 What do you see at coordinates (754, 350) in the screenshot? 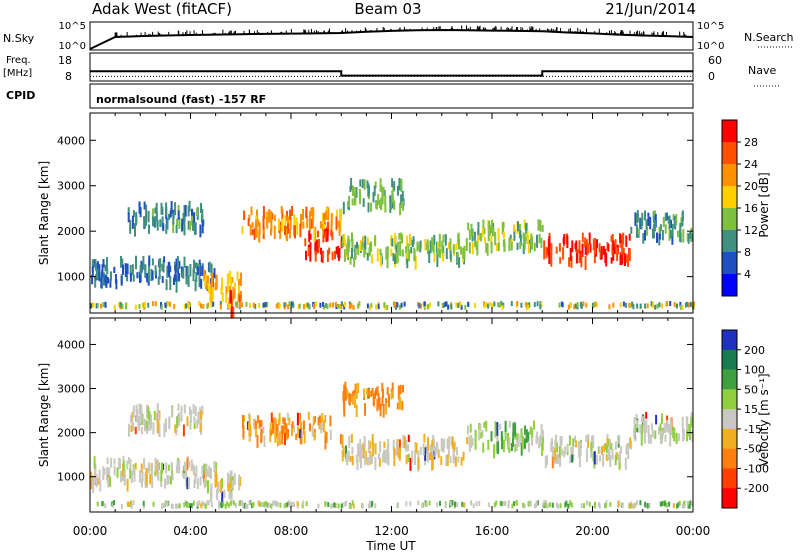
I see `velocity-colorbar-tick-label: 200` at bounding box center [754, 350].